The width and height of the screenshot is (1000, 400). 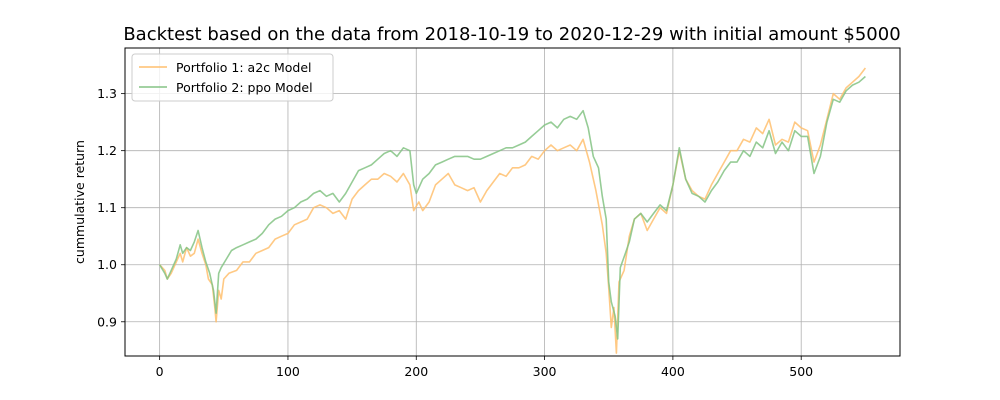 I want to click on y-axis-label: cummulative return, so click(x=79, y=202).